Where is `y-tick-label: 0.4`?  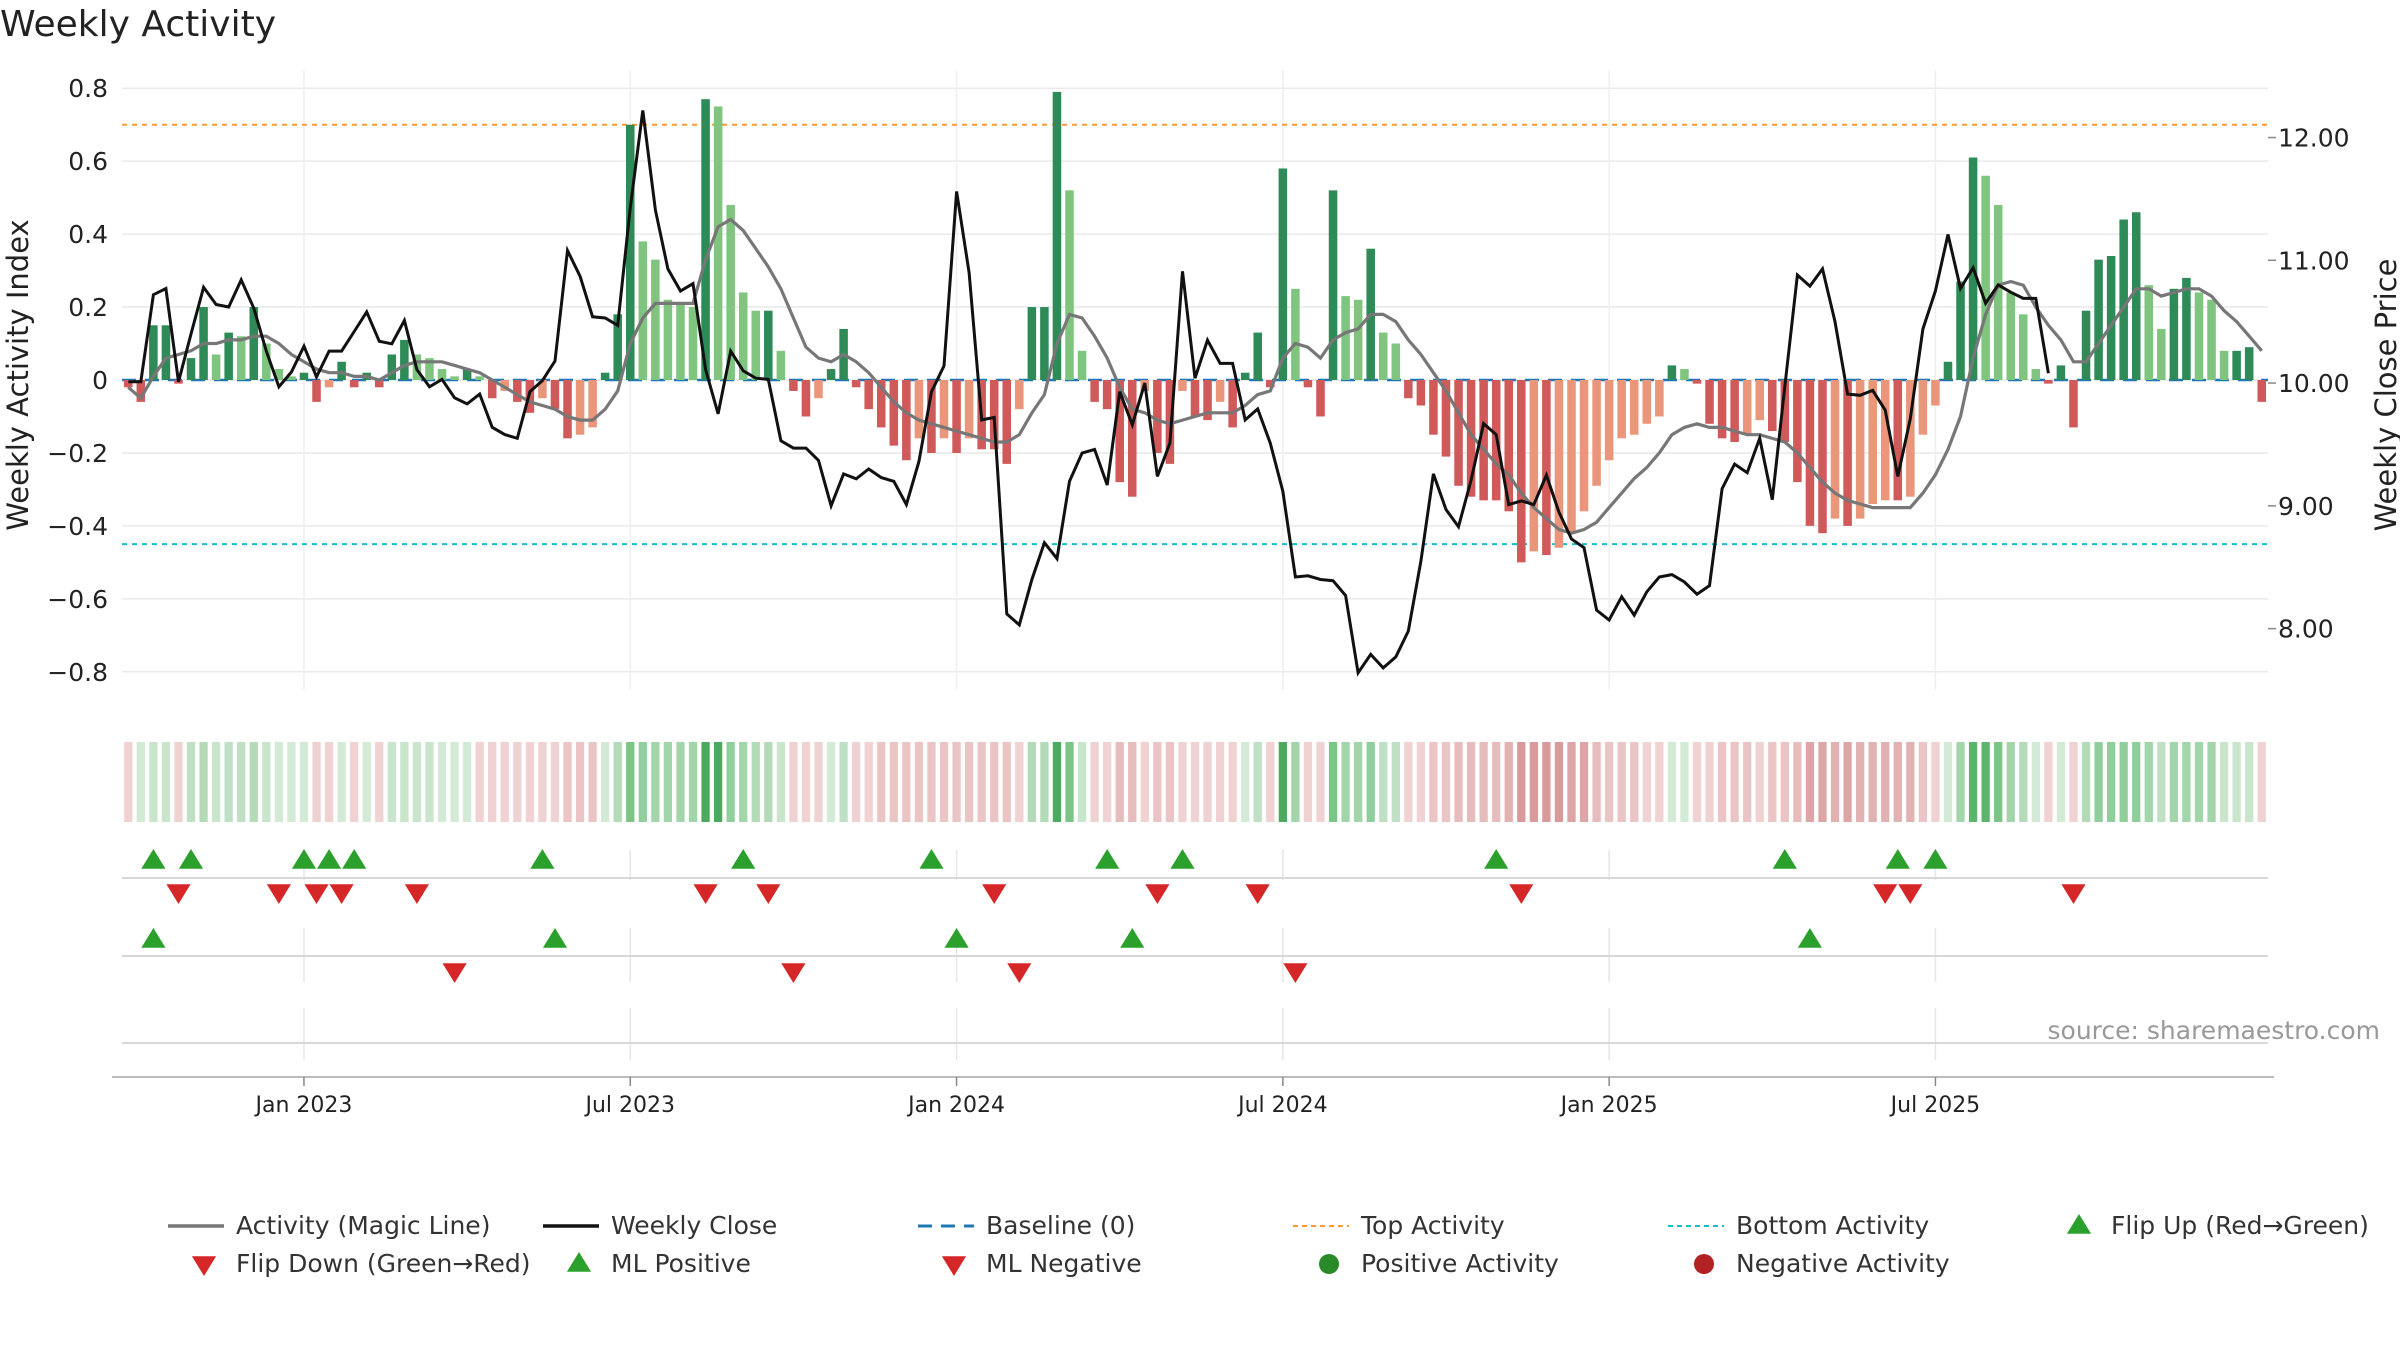 y-tick-label: 0.4 is located at coordinates (88, 234).